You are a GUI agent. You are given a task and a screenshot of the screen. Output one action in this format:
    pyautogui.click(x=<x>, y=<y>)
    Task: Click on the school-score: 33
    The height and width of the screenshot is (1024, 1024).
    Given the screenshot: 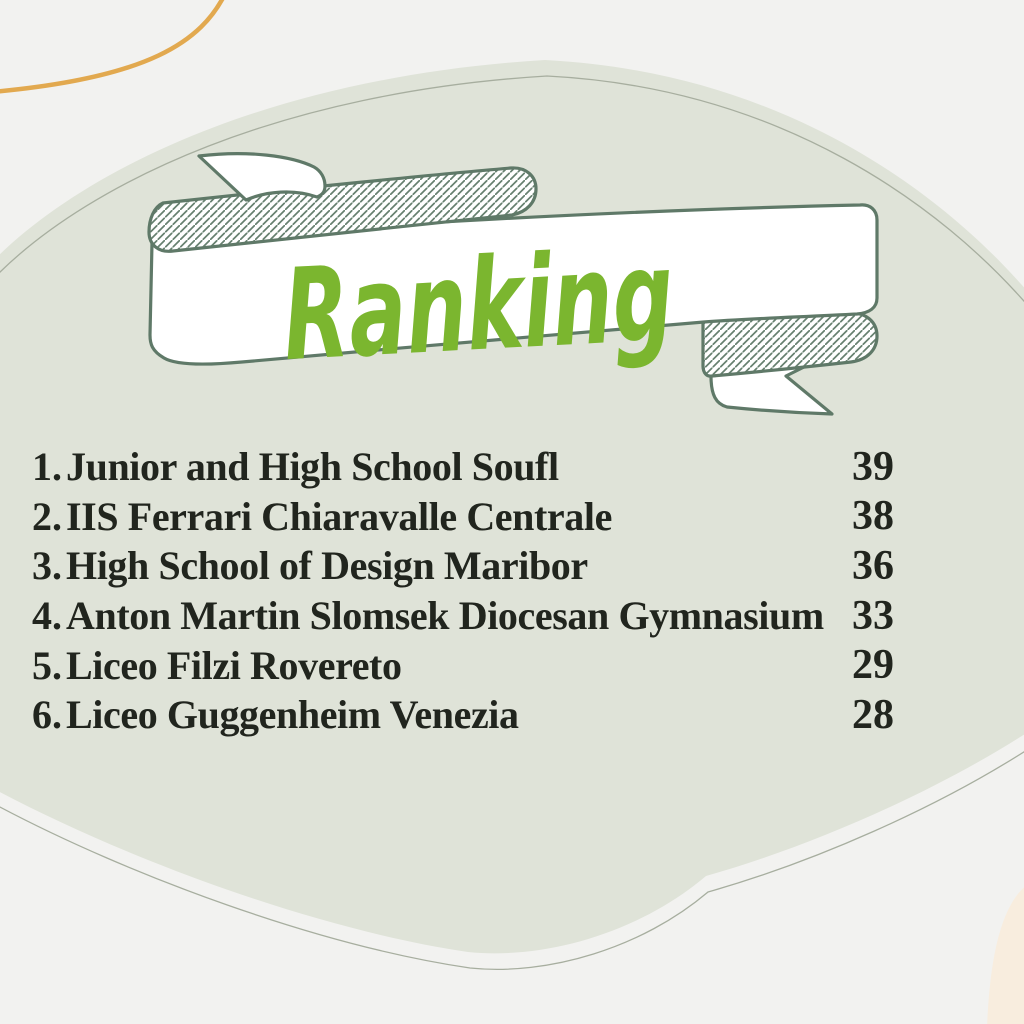 What is the action you would take?
    pyautogui.click(x=873, y=615)
    